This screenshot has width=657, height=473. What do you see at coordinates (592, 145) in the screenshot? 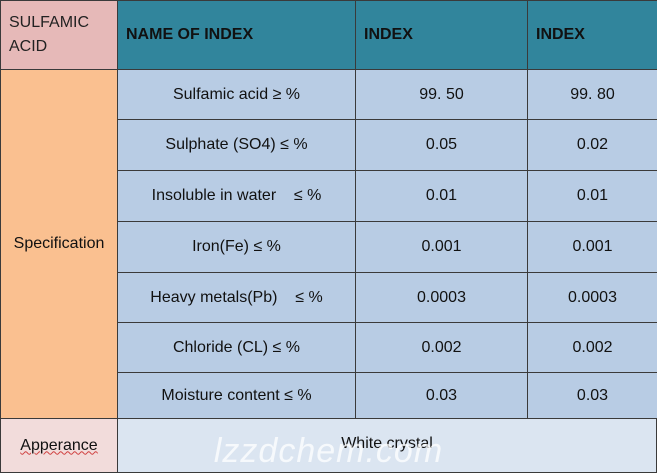
I see `value-cell: 0.02` at bounding box center [592, 145].